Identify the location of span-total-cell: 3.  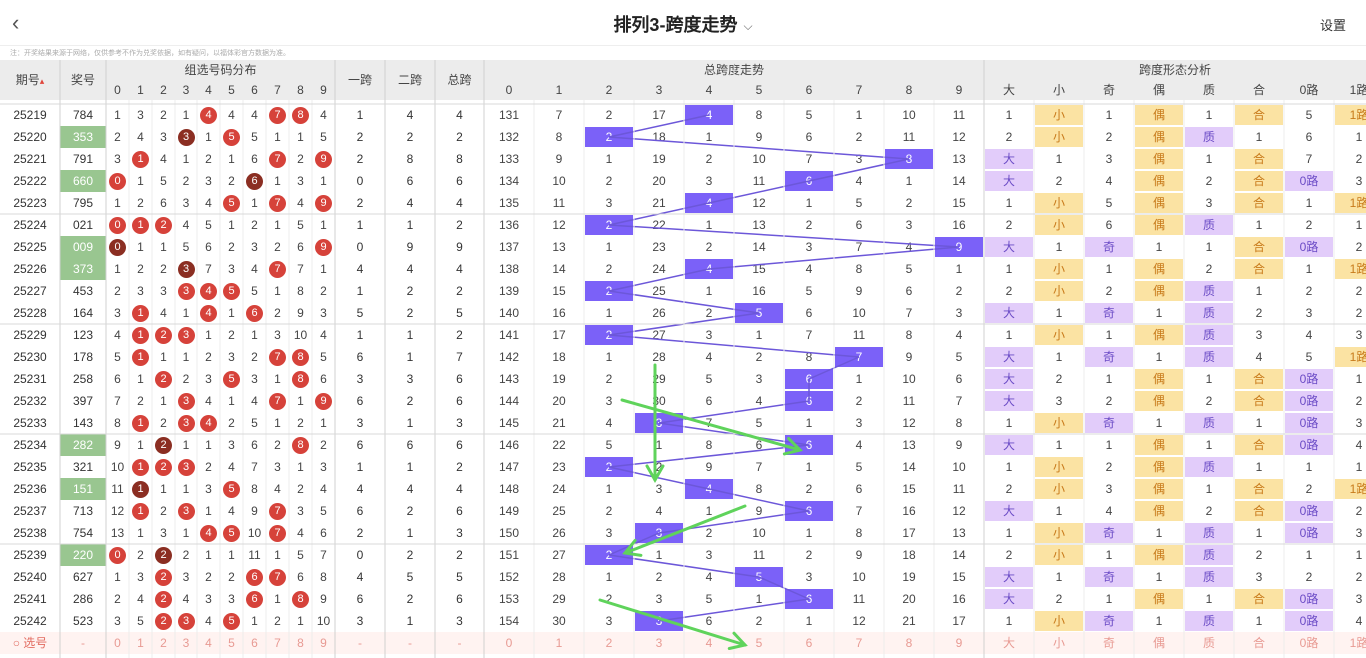
(459, 621).